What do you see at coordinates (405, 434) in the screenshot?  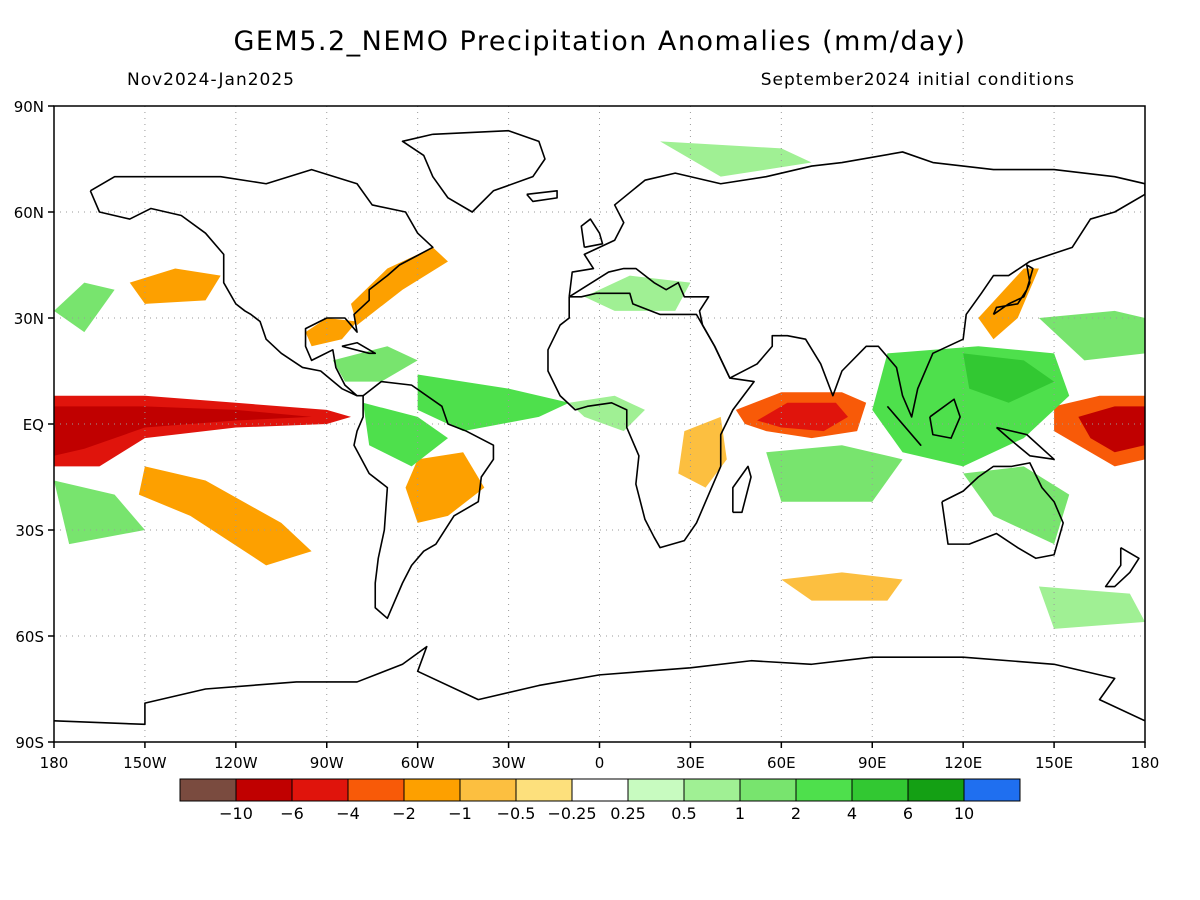 I see `anomaly-amazon-wet` at bounding box center [405, 434].